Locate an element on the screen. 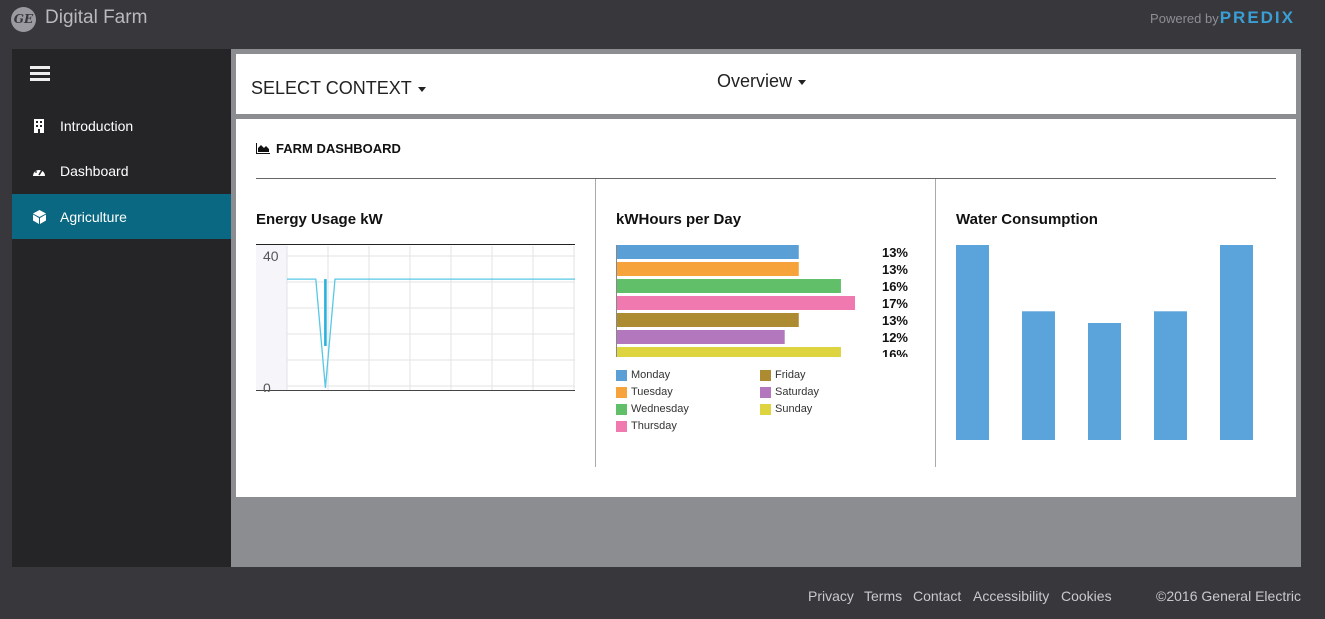  kwh-bar-sunday is located at coordinates (728, 352).